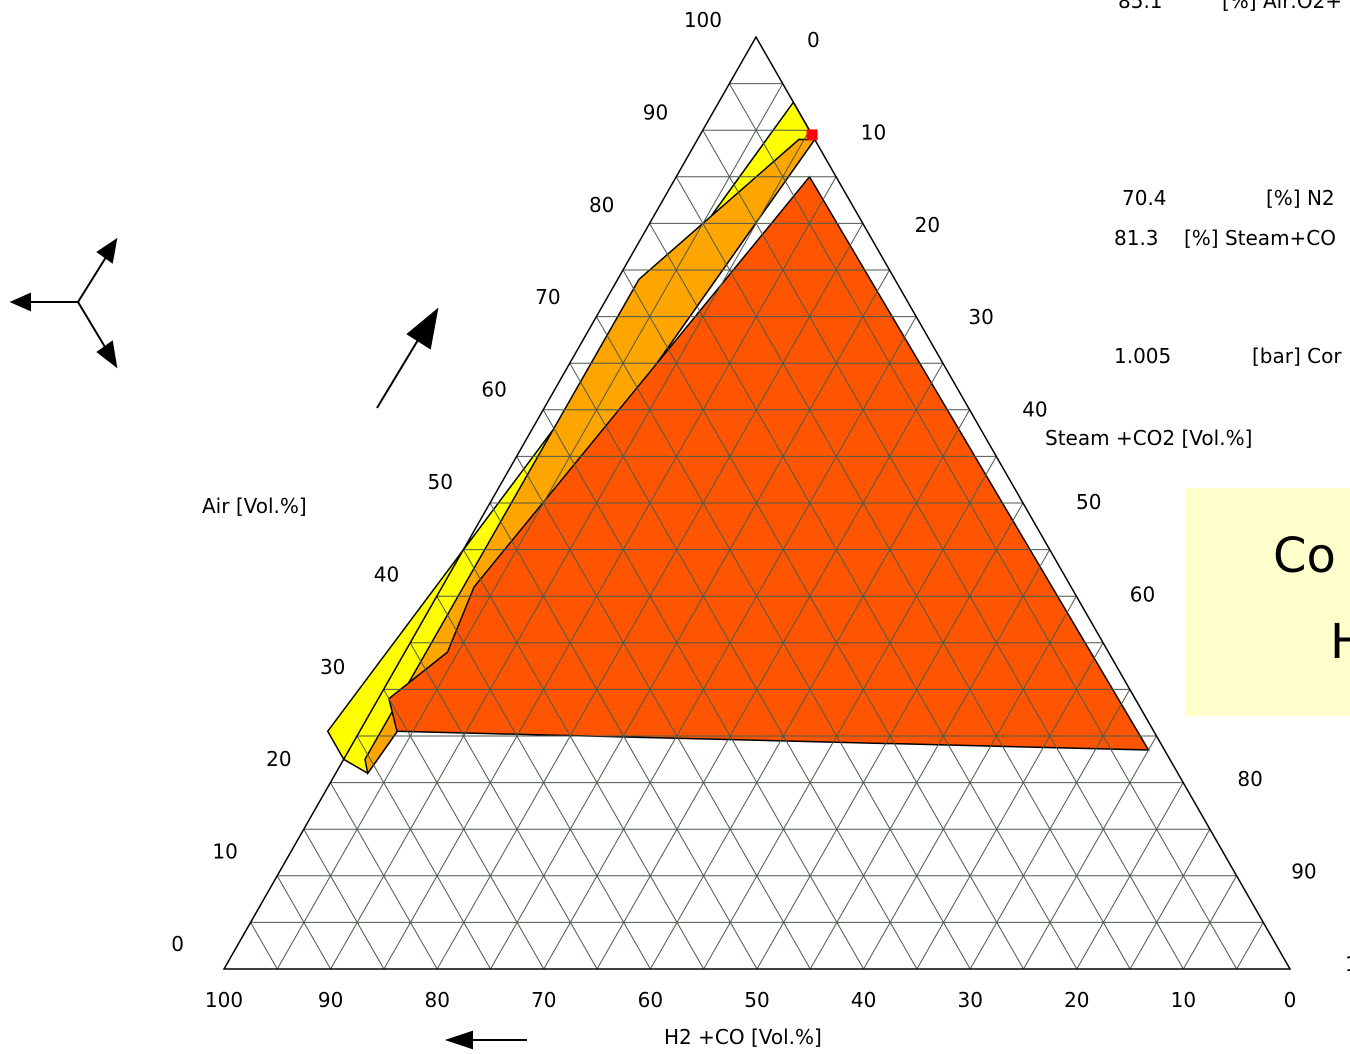 The image size is (1350, 1054). I want to click on left-tick-label: 30, so click(332, 667).